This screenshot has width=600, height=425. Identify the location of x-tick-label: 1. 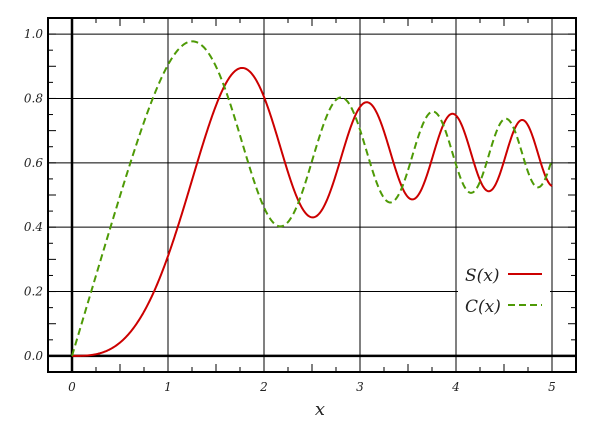
(168, 387).